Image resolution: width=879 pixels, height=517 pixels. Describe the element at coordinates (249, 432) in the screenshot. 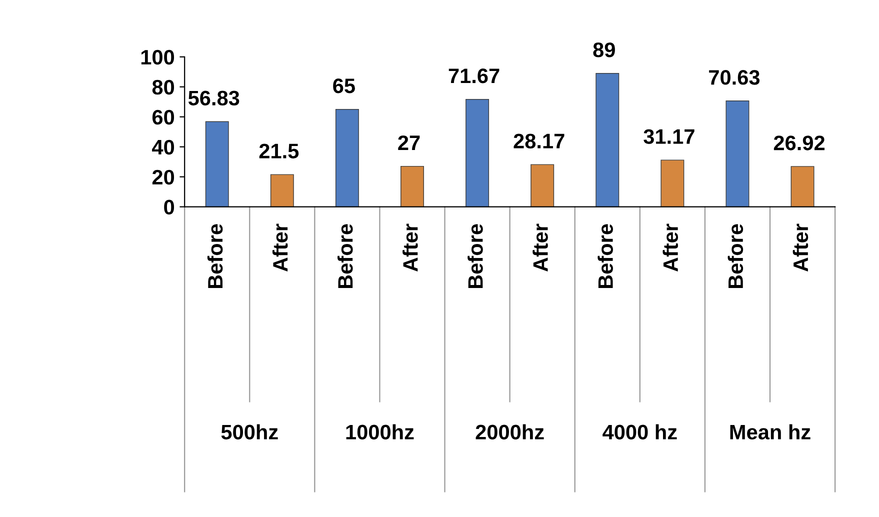

I see `text: 500hz` at that location.